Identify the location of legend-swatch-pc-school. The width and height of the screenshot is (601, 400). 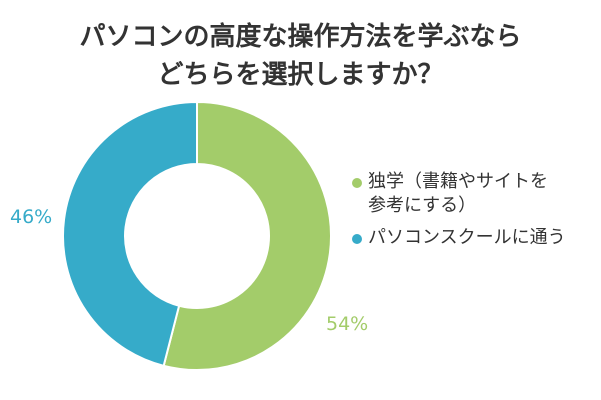
(357, 239).